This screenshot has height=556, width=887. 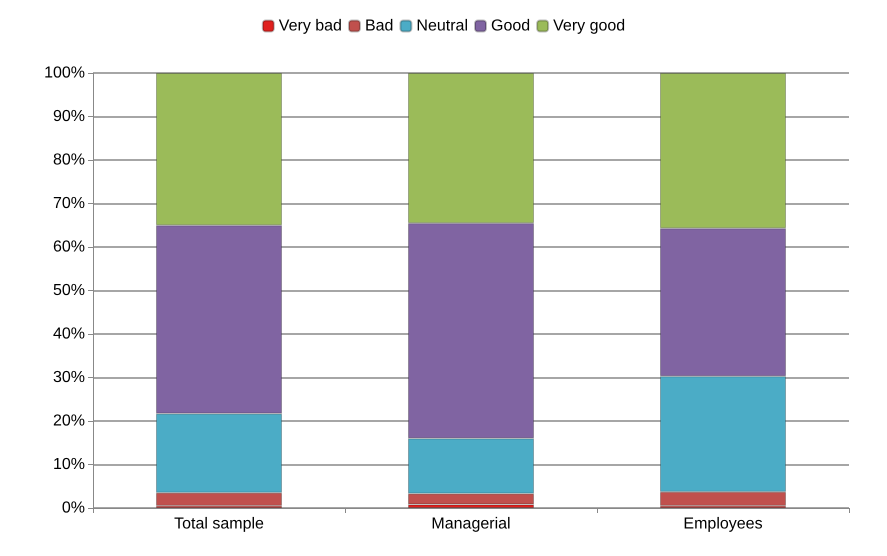 I want to click on y-tick-label: 40%, so click(x=68, y=334).